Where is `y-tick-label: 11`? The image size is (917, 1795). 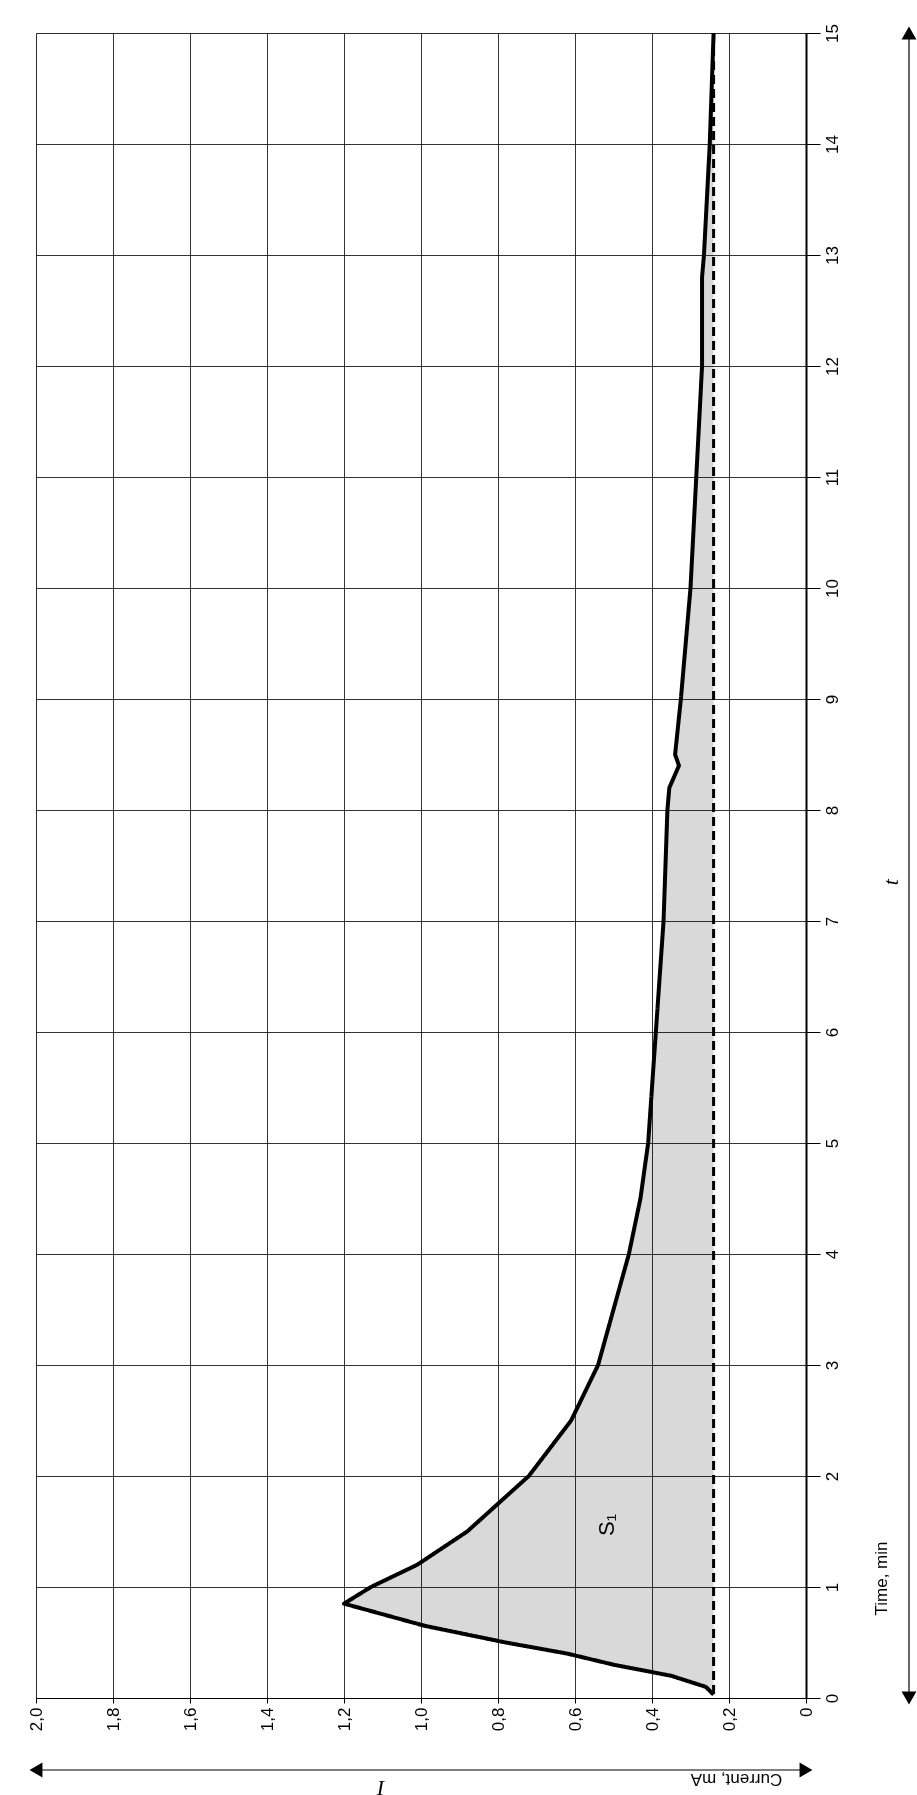 y-tick-label: 11 is located at coordinates (832, 477).